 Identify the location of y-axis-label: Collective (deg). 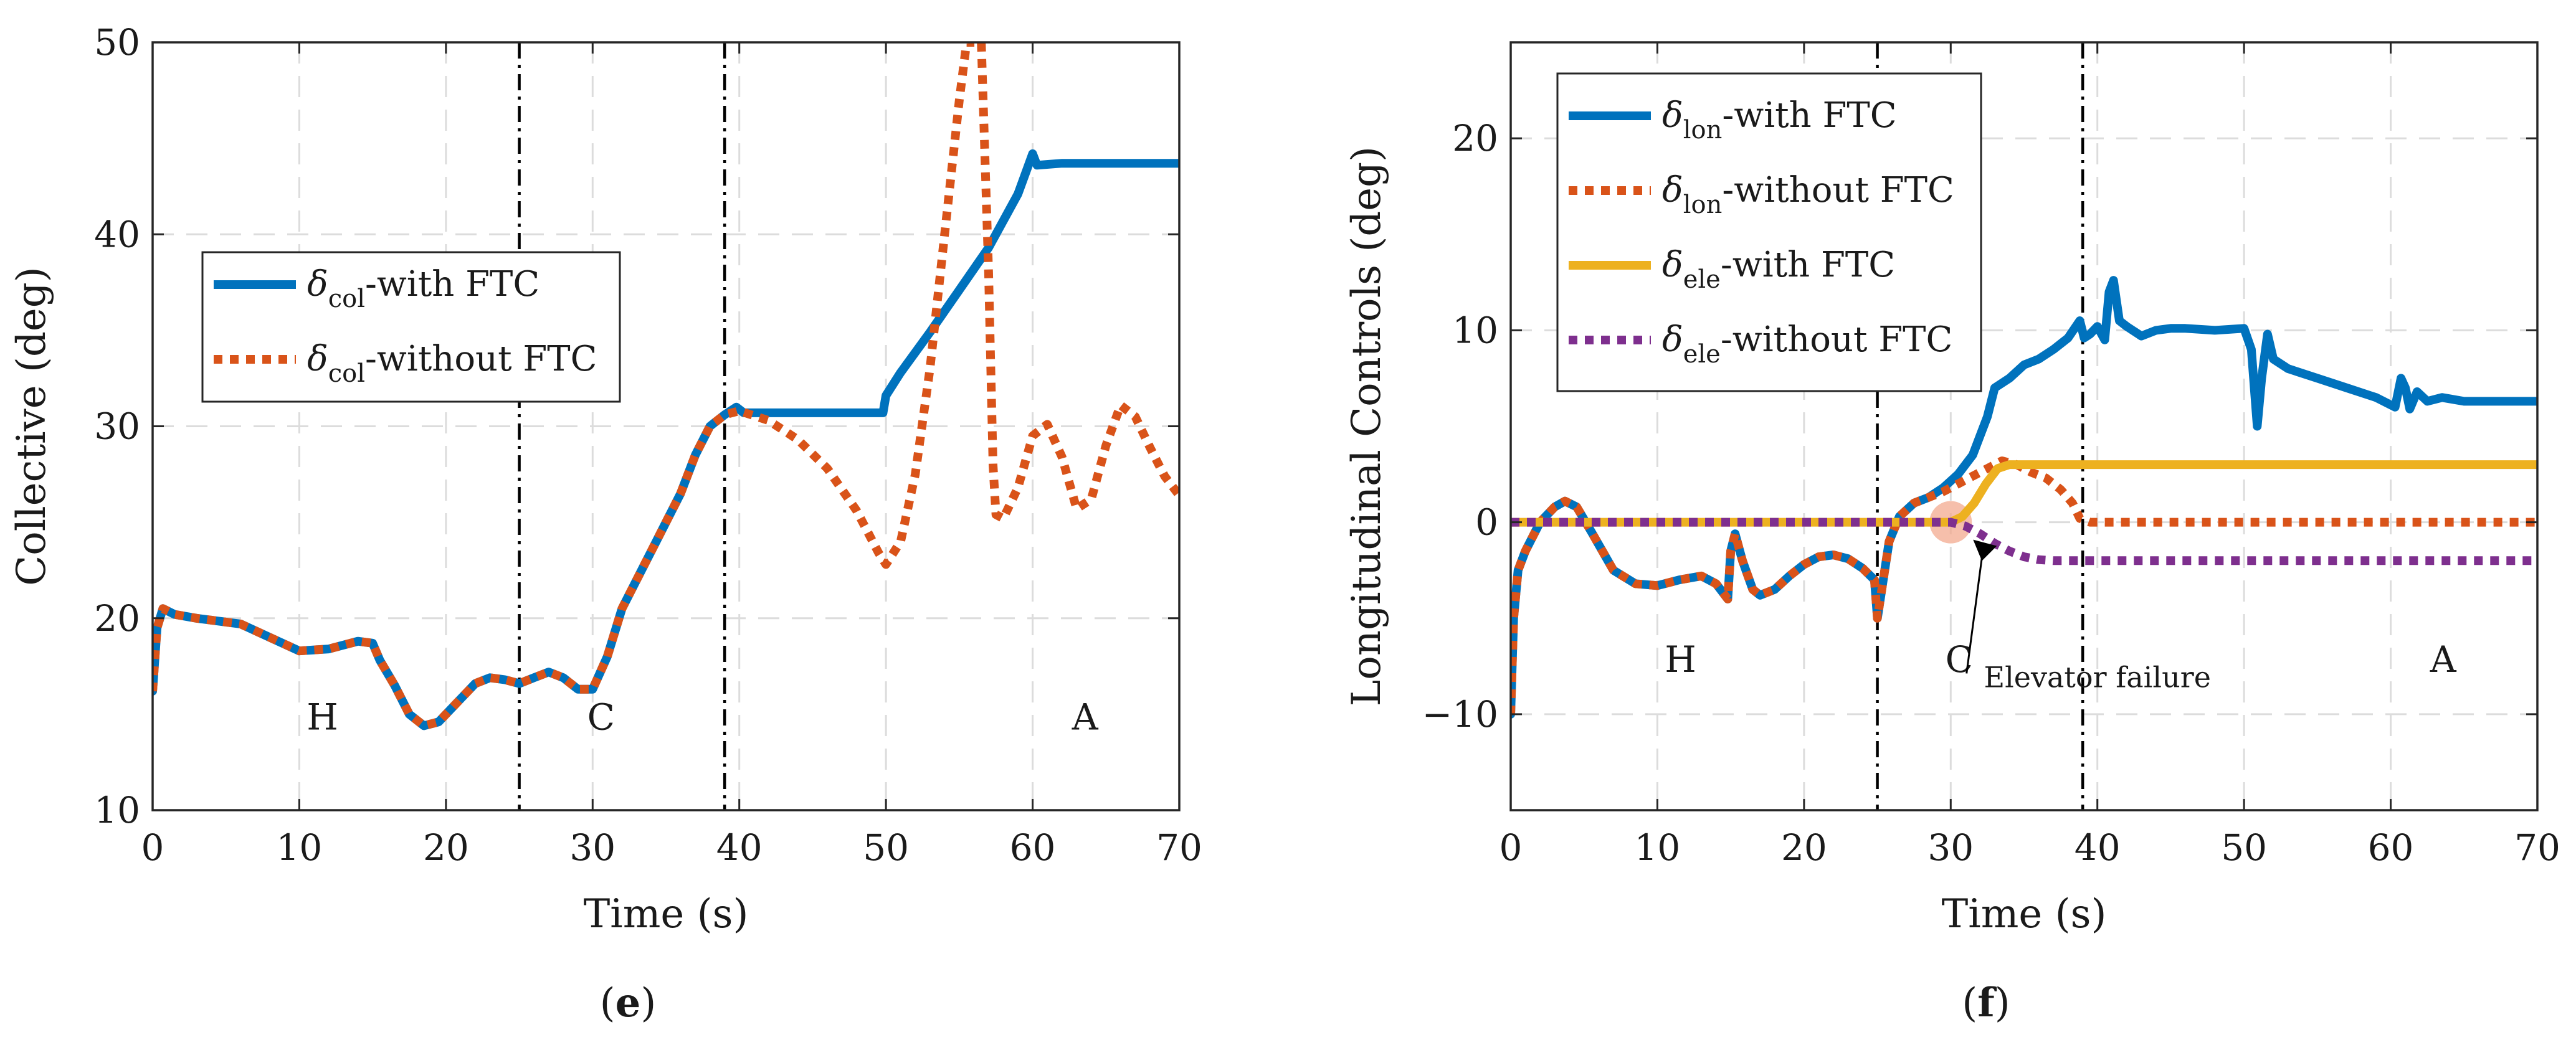
(32, 426).